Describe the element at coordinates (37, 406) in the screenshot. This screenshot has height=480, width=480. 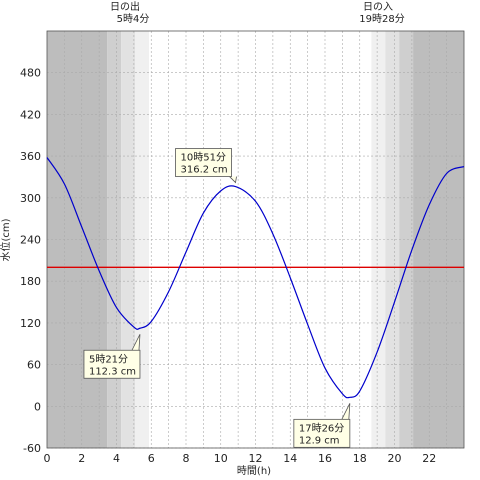
I see `y-tick-label-1: 0` at that location.